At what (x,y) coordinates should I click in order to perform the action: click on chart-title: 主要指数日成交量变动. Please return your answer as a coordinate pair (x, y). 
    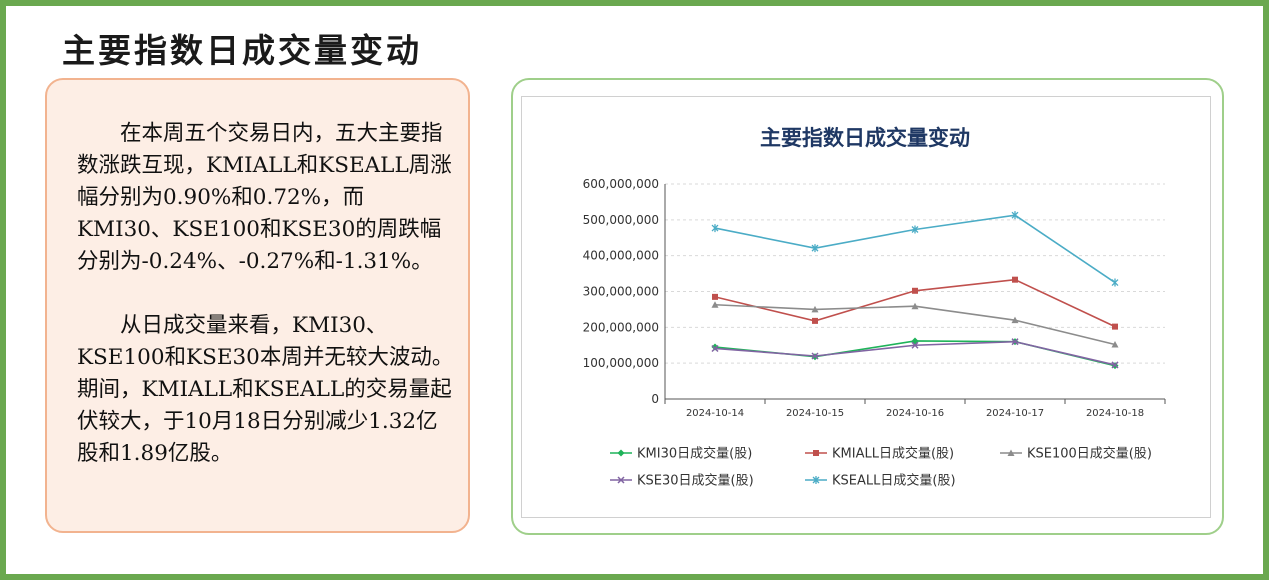
    Looking at the image, I should click on (865, 138).